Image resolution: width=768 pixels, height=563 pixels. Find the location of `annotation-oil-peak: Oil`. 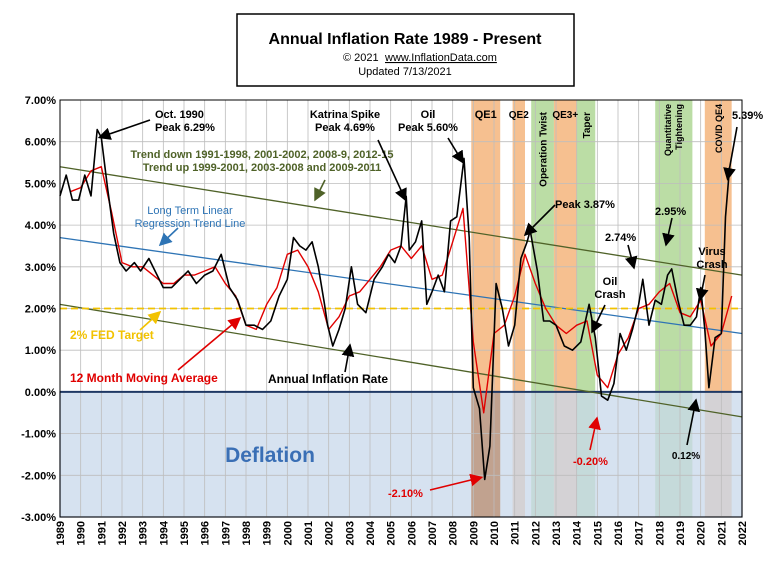

annotation-oil-peak: Oil is located at coordinates (428, 115).